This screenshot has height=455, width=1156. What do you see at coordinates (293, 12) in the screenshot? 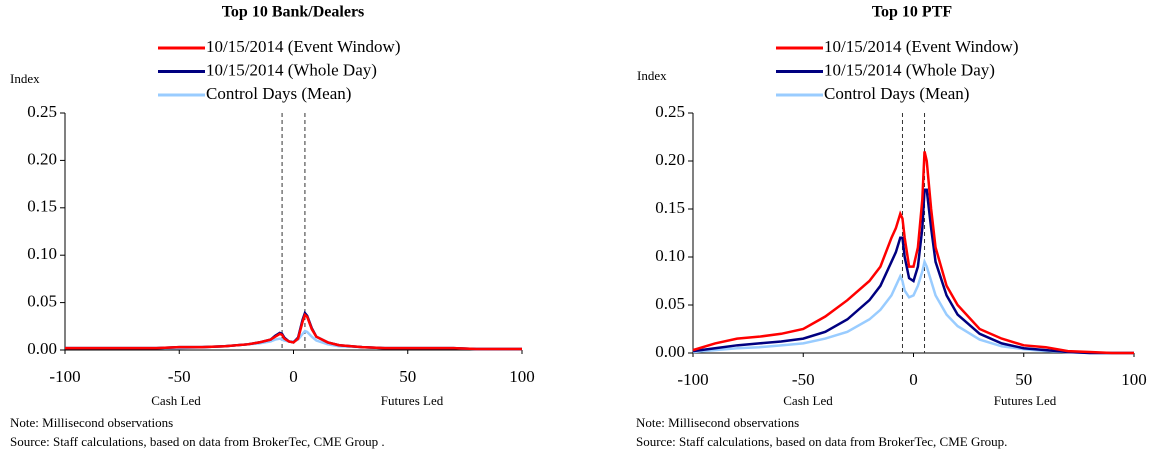
I see `chart-title: Top 10 Bank/Dealers` at bounding box center [293, 12].